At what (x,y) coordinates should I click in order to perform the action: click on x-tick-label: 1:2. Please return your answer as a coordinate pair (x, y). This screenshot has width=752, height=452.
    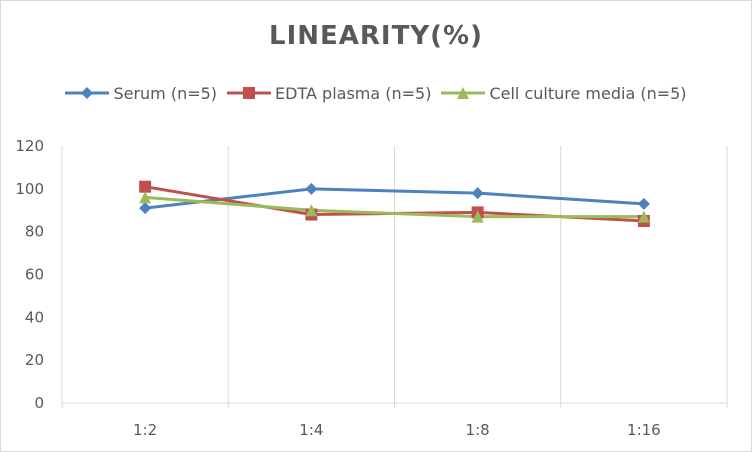
    Looking at the image, I should click on (145, 430).